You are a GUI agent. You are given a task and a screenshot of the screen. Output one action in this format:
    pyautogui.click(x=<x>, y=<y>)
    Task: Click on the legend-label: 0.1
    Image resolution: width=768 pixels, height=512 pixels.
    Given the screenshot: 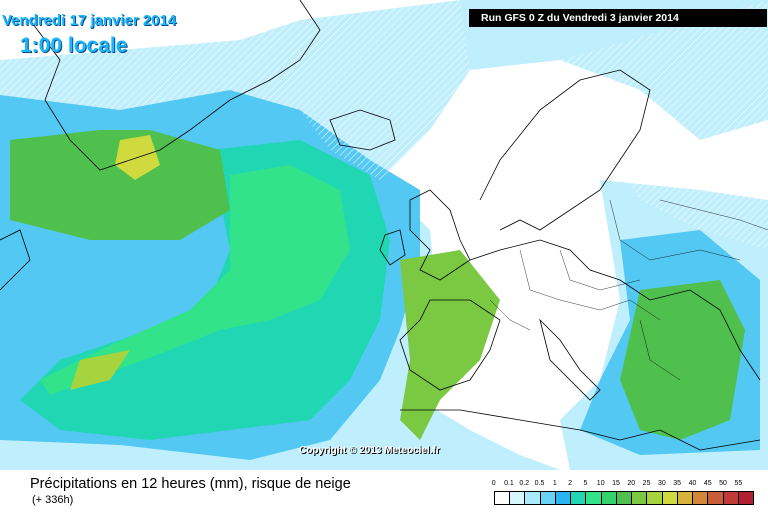 What is the action you would take?
    pyautogui.click(x=509, y=483)
    